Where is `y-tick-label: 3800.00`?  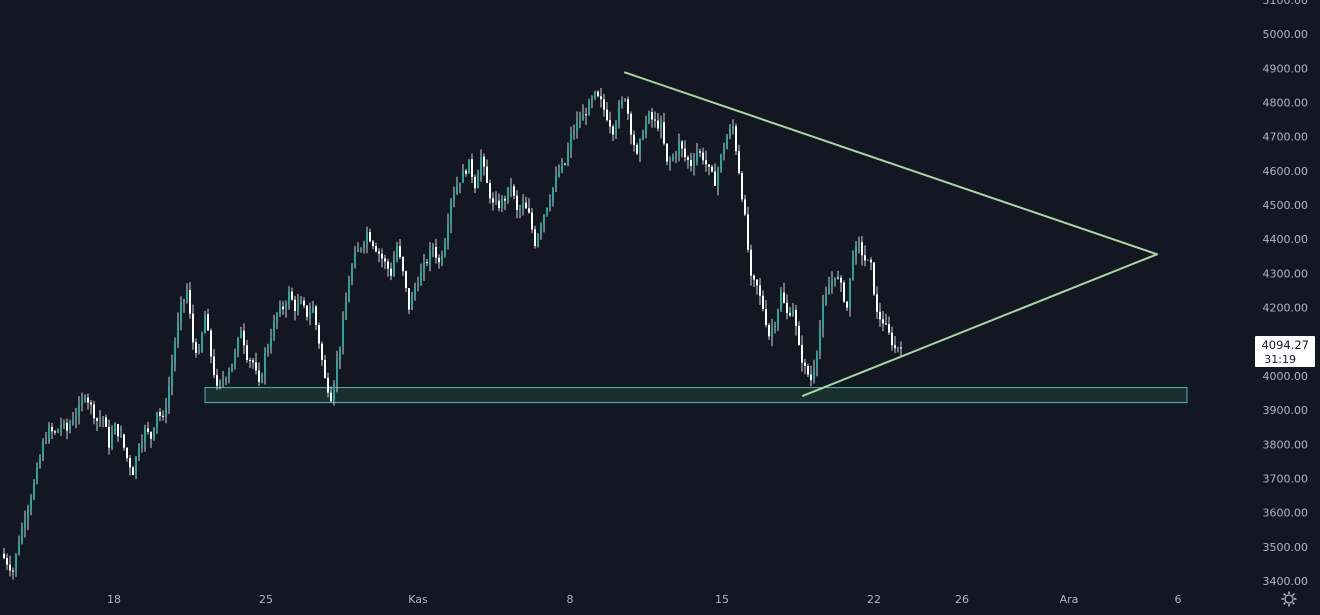
y-tick-label: 3800.00 is located at coordinates (1286, 444).